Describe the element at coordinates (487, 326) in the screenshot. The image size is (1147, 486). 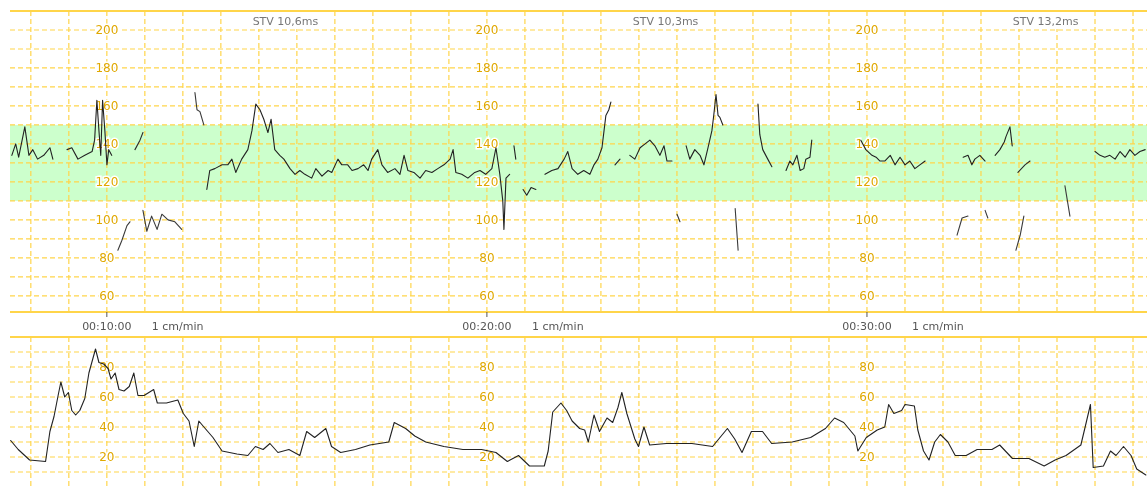
I see `x-tick-label: 00:20:00` at that location.